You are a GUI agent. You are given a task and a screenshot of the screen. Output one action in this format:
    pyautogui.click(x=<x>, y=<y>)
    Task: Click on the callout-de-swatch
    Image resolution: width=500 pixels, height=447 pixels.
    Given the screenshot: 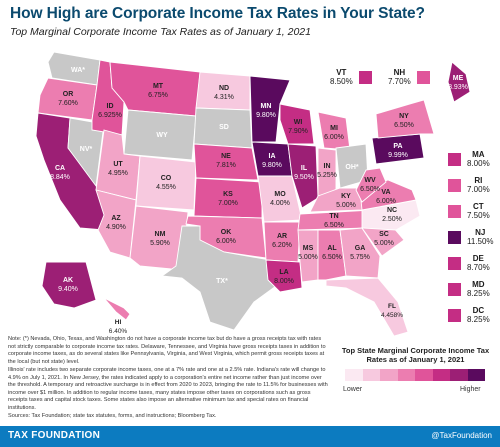 What is the action you would take?
    pyautogui.click(x=454, y=263)
    